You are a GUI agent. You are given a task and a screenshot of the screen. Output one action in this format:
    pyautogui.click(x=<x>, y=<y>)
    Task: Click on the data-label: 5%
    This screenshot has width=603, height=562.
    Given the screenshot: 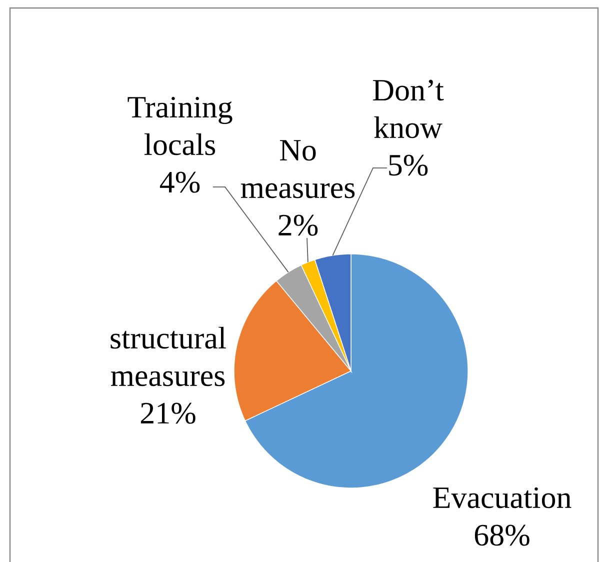 What is the action you would take?
    pyautogui.click(x=408, y=165)
    